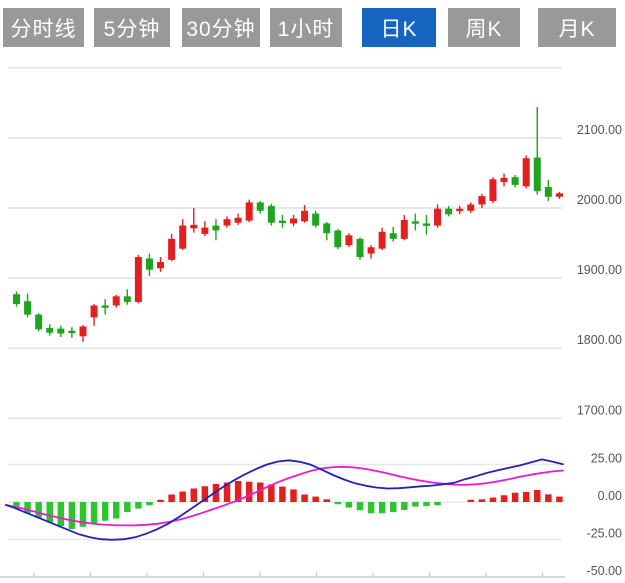 Image resolution: width=625 pixels, height=583 pixels. Describe the element at coordinates (604, 571) in the screenshot. I see `macd-axis-label: -50.00` at that location.